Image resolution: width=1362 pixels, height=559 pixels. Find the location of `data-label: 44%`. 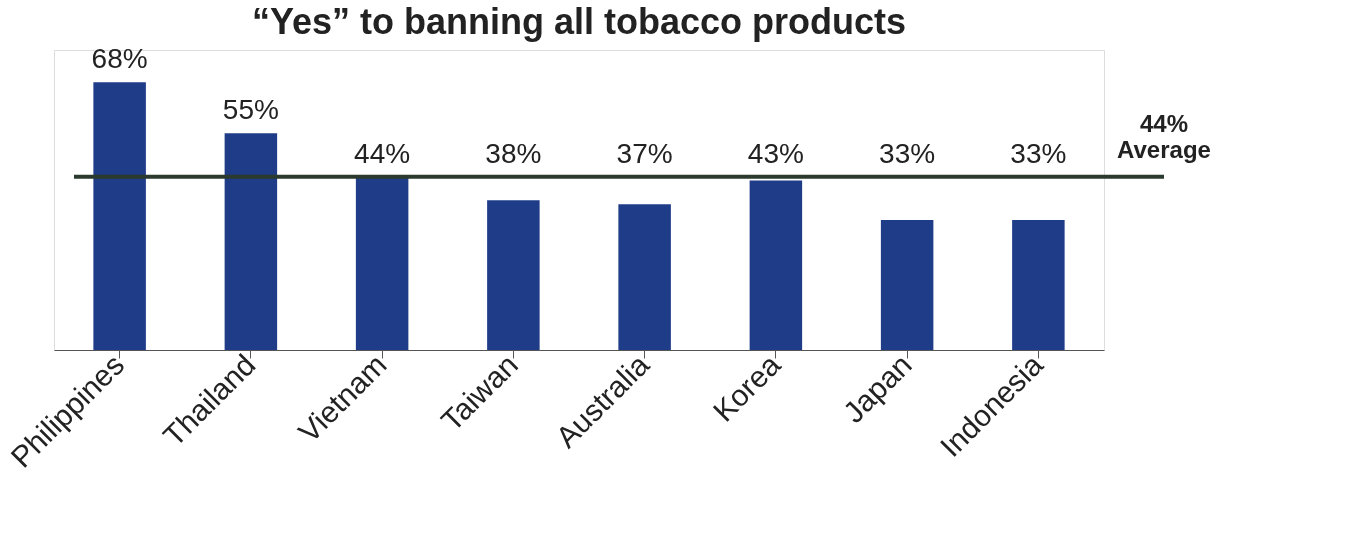

data-label: 44% is located at coordinates (382, 153).